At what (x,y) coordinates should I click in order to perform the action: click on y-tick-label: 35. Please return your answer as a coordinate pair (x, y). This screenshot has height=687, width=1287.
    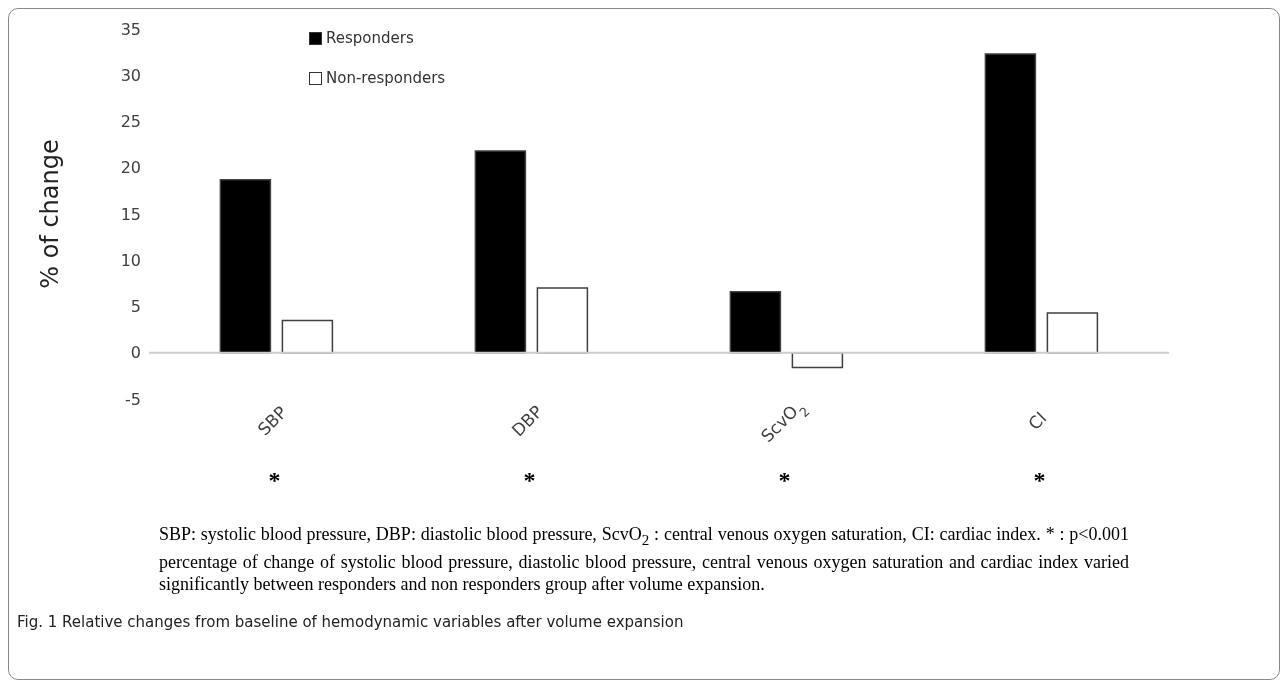
    Looking at the image, I should click on (130, 29).